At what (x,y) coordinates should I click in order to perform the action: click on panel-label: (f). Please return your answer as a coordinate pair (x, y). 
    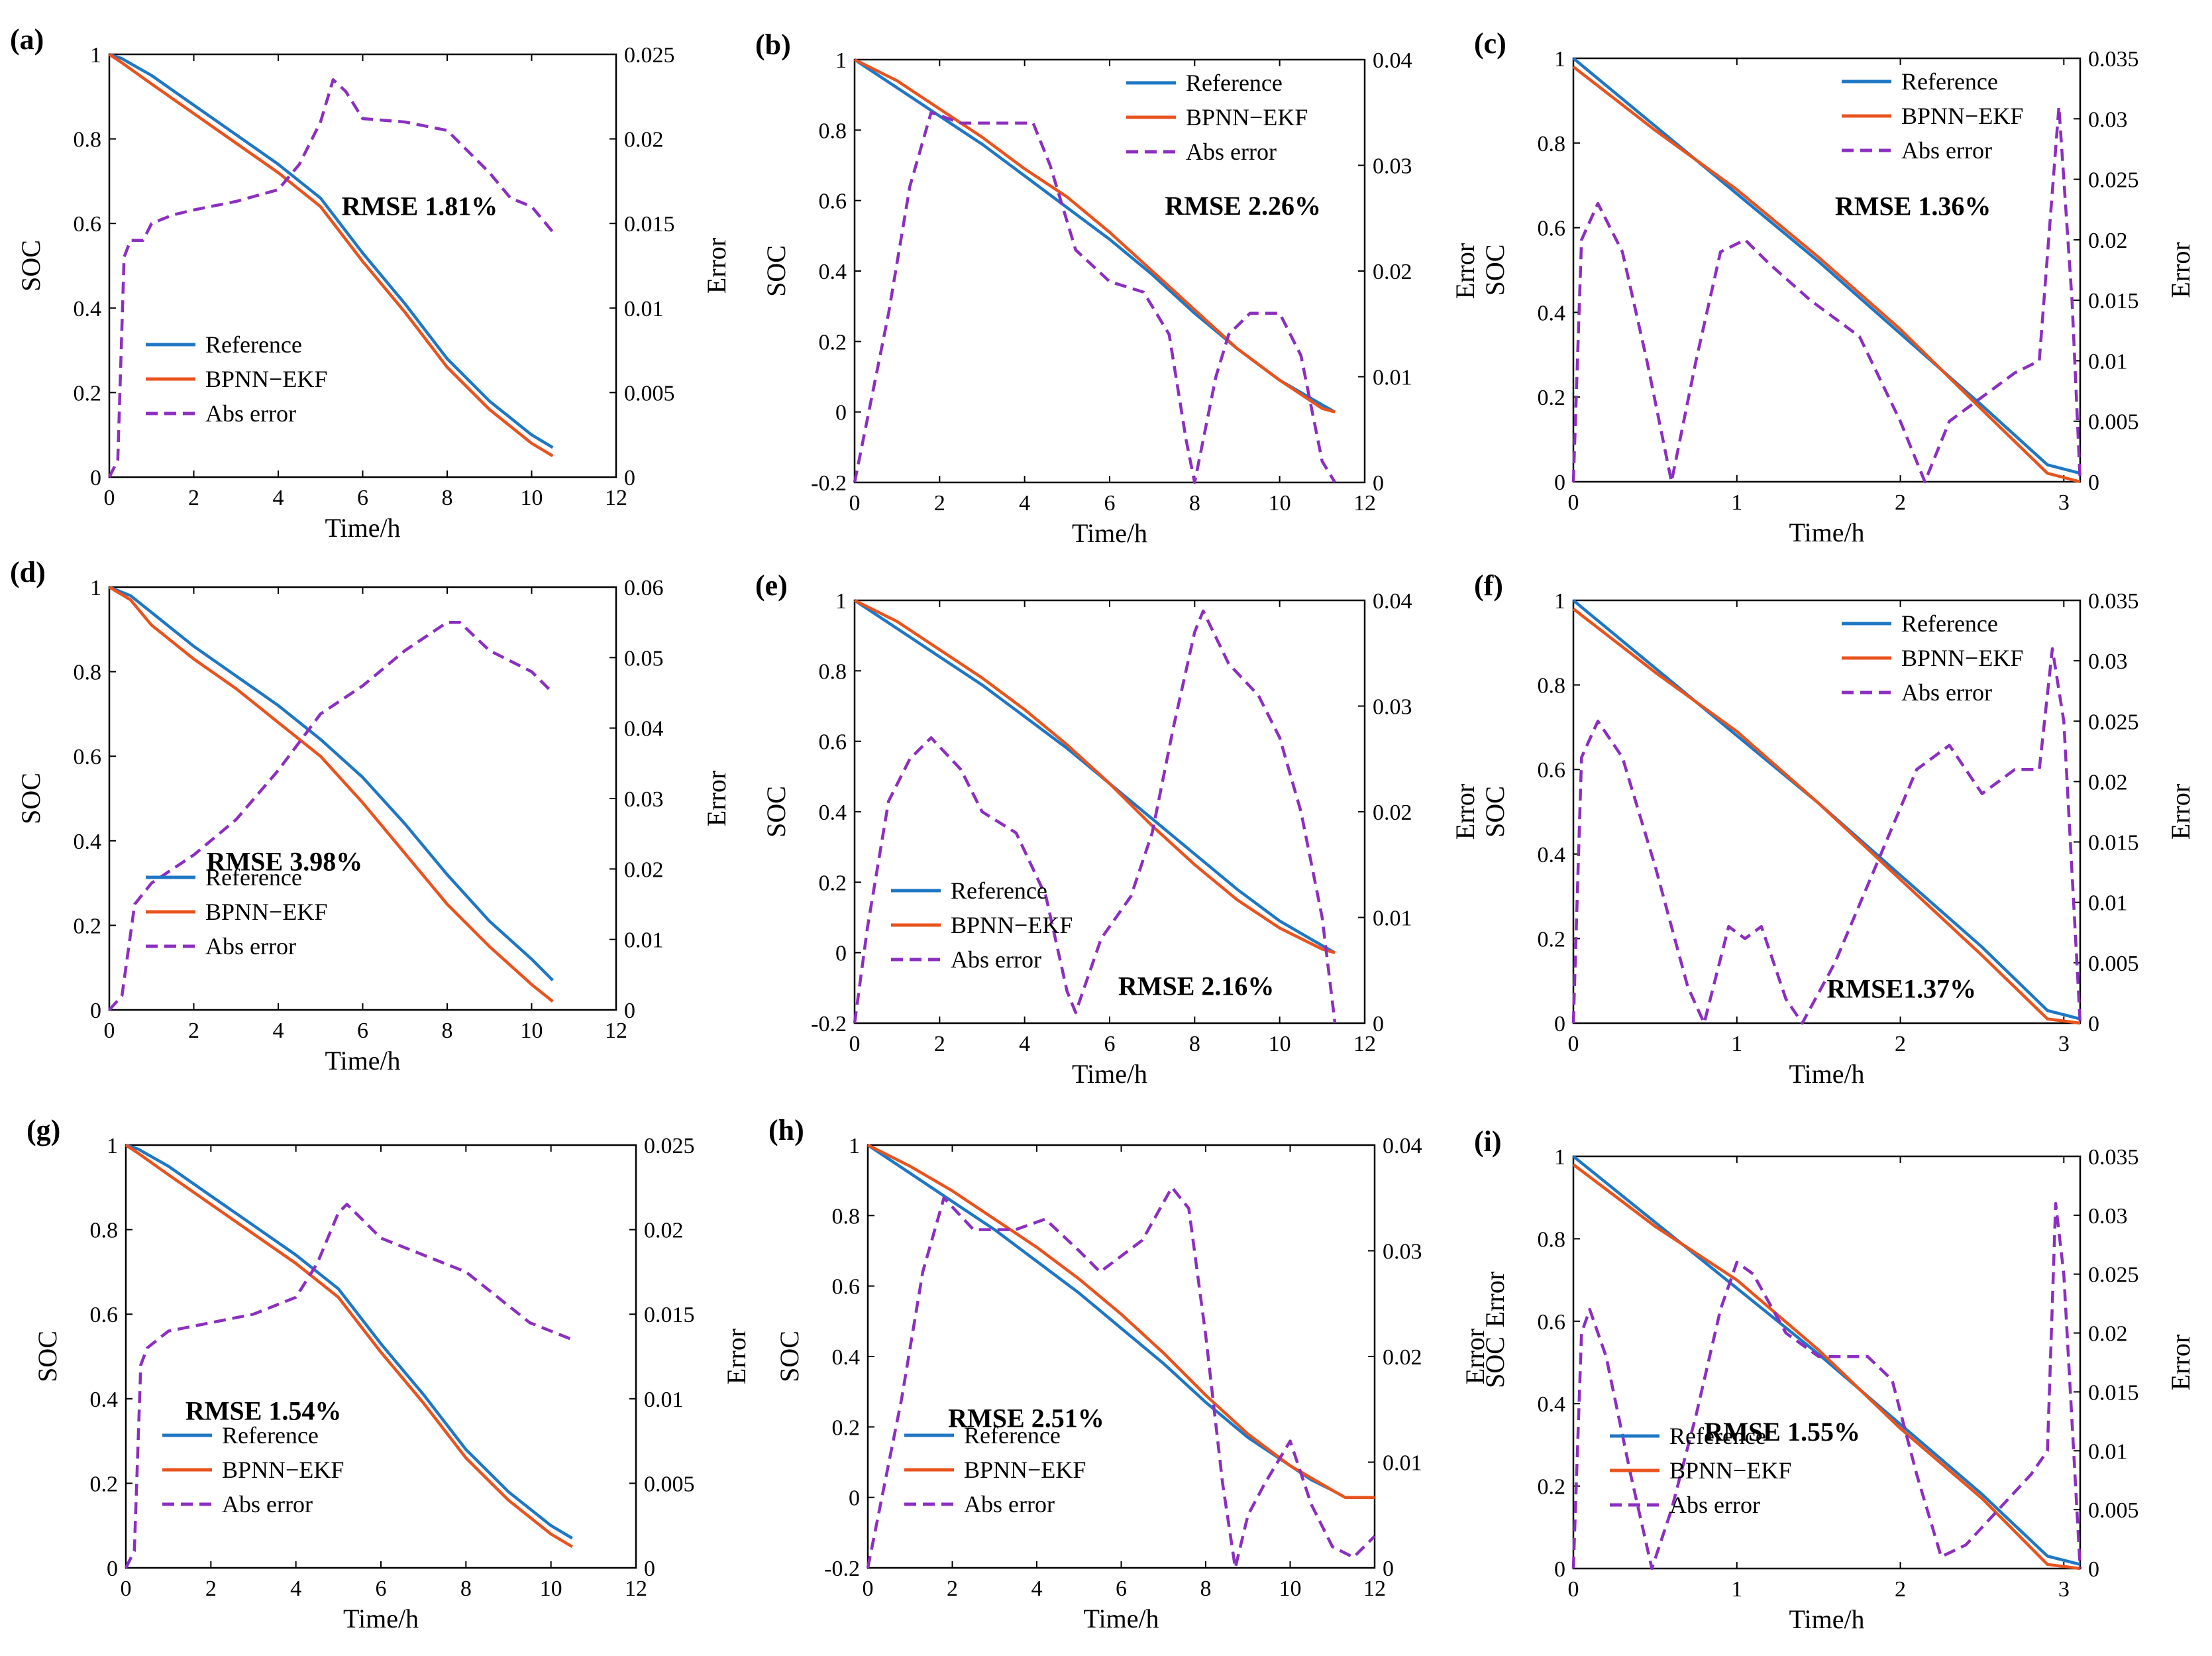
    Looking at the image, I should click on (1488, 585).